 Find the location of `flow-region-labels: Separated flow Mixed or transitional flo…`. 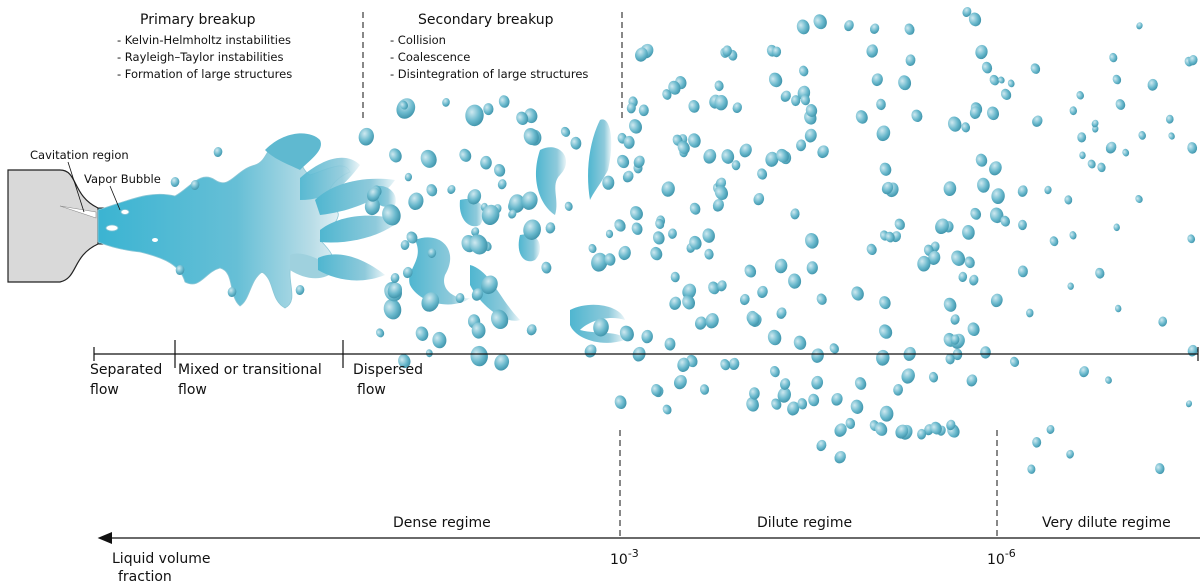

flow-region-labels: Separated flow Mixed or transitional flo… is located at coordinates (256, 380).